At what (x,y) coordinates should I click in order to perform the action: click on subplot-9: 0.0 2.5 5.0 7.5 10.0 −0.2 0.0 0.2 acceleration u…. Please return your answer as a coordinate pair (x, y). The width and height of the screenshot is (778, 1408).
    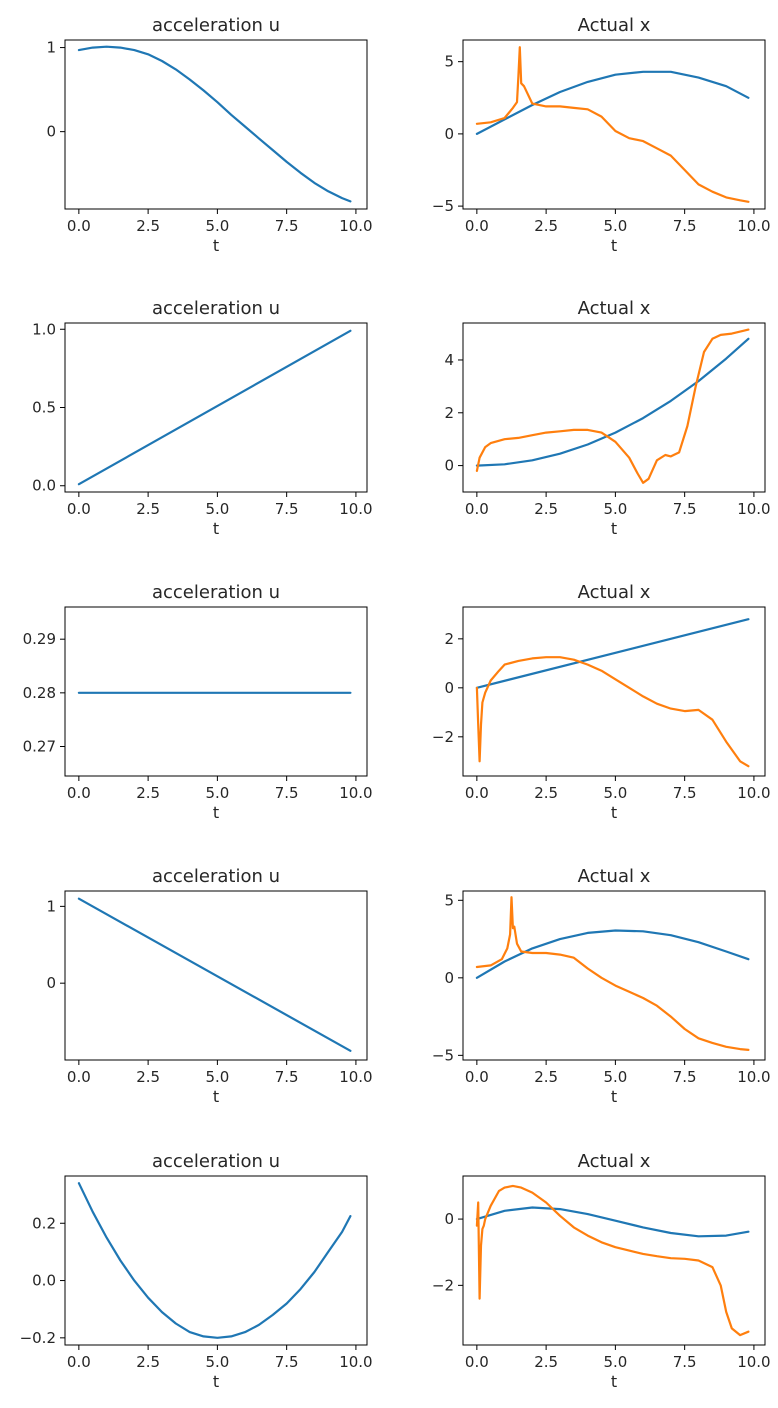
    Looking at the image, I should click on (196, 1271).